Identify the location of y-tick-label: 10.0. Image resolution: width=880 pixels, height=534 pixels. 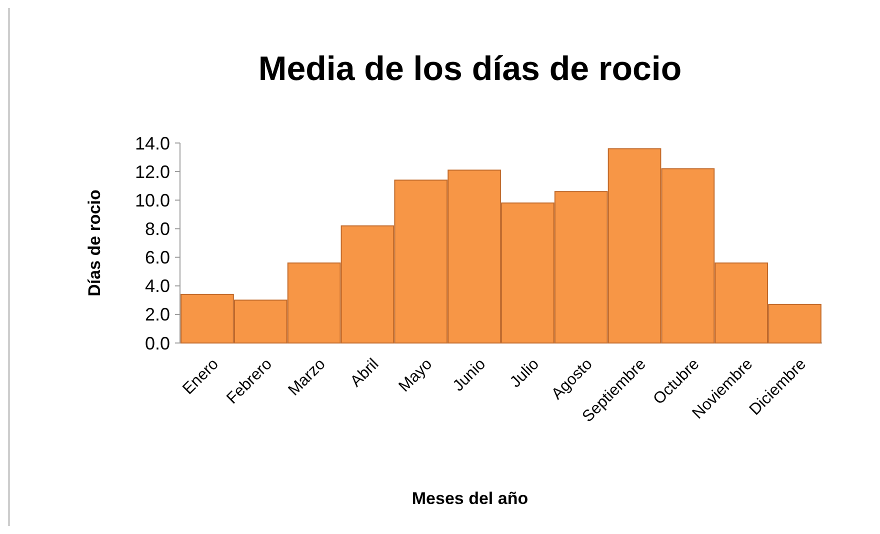
(152, 200).